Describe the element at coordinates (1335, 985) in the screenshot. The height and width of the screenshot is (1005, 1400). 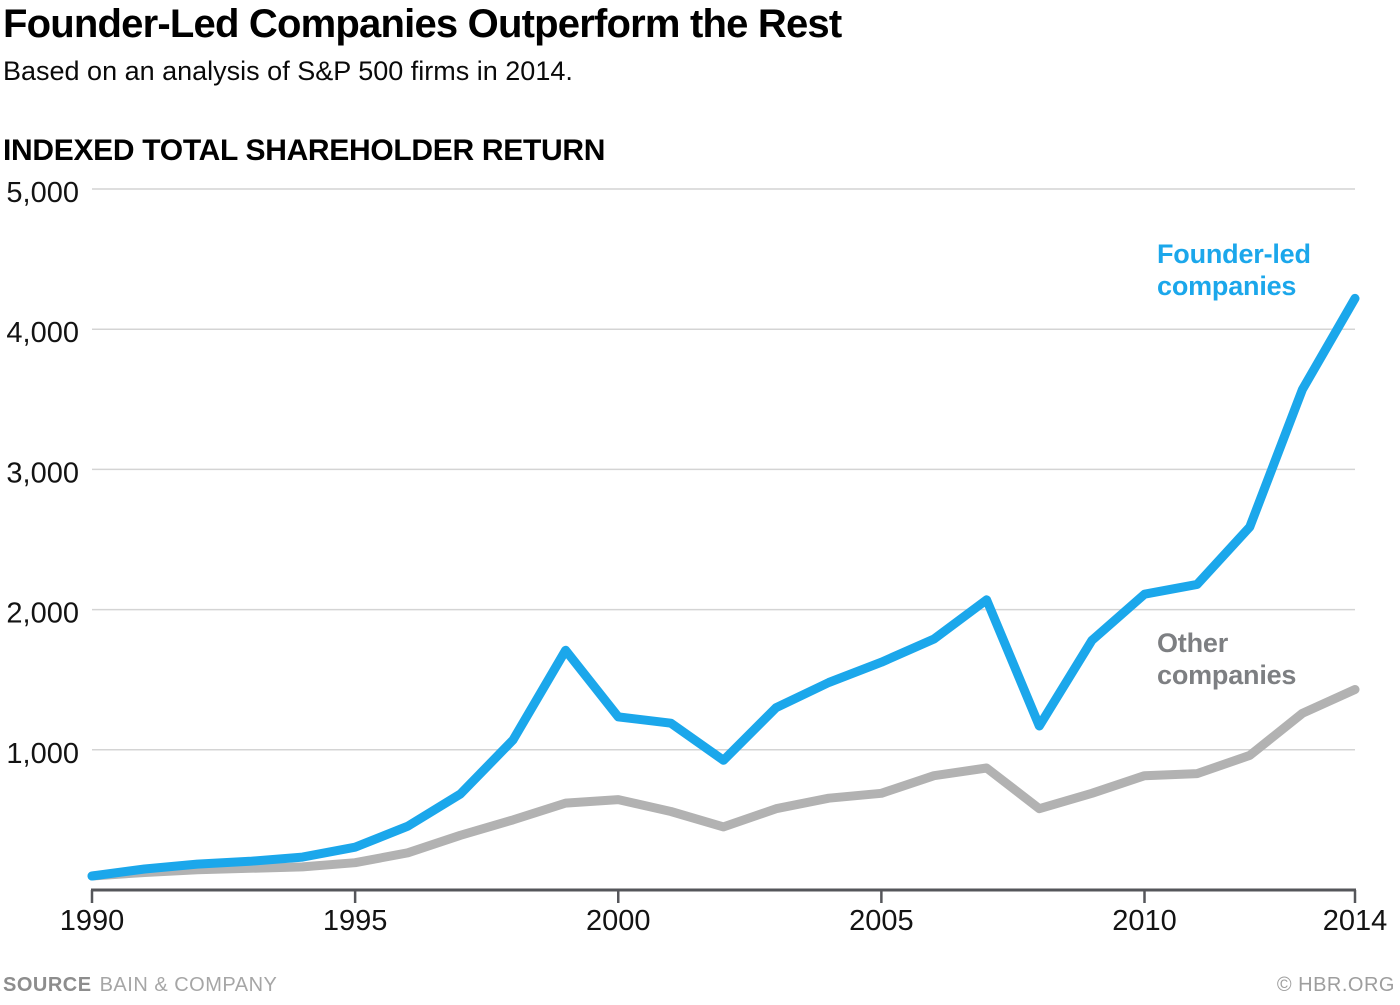
I see `hbr-credit: © HBR.ORG` at that location.